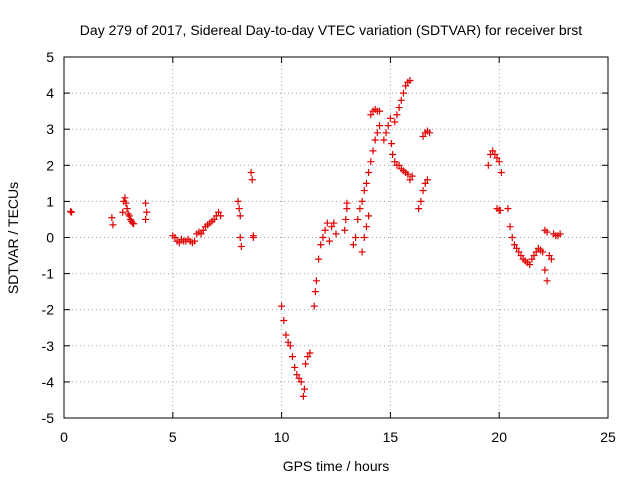  What do you see at coordinates (336, 466) in the screenshot?
I see `x-axis-label: GPS time / hours` at bounding box center [336, 466].